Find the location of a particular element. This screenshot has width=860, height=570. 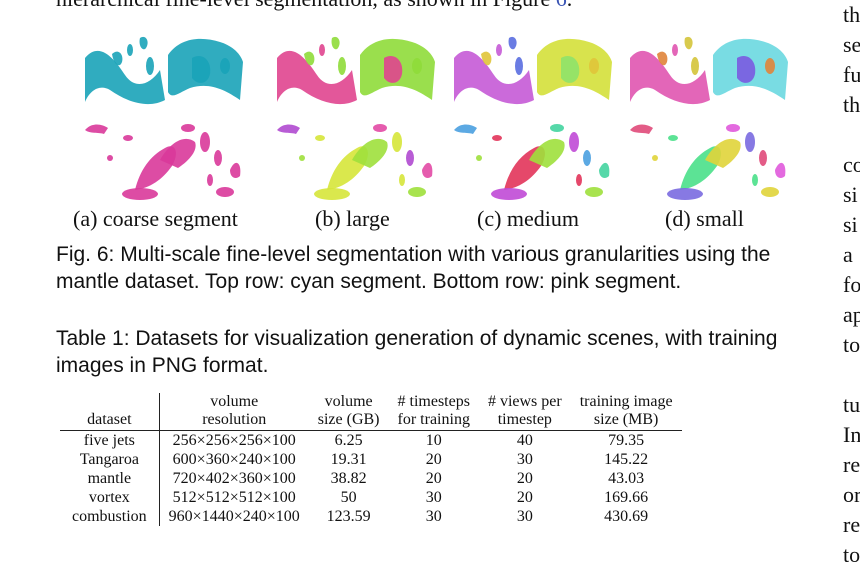

right-column-line: a is located at coordinates (848, 254).